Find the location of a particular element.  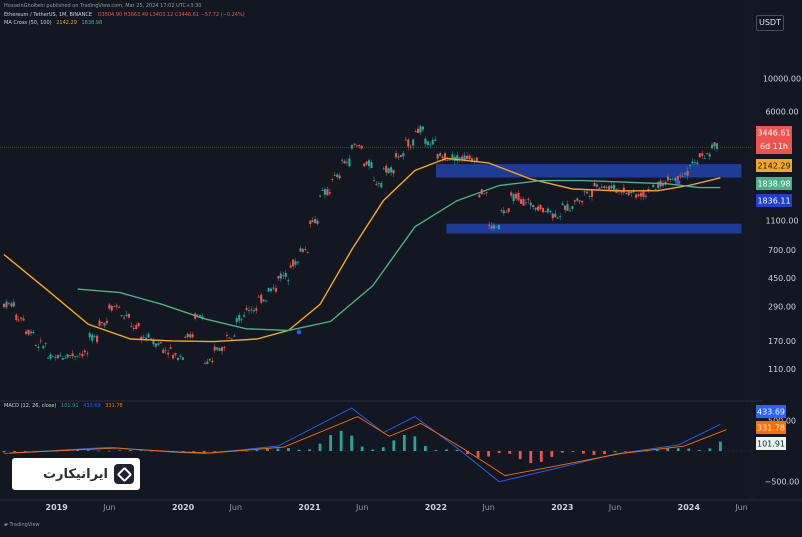

price-label-box is located at coordinates (774, 140).